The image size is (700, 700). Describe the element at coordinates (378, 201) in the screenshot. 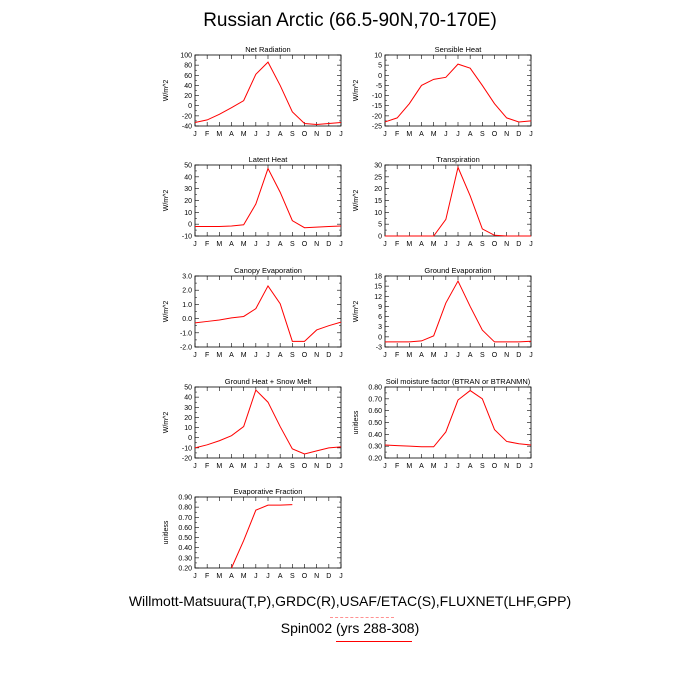

I see `panel-4-y-tick-label: 15` at that location.